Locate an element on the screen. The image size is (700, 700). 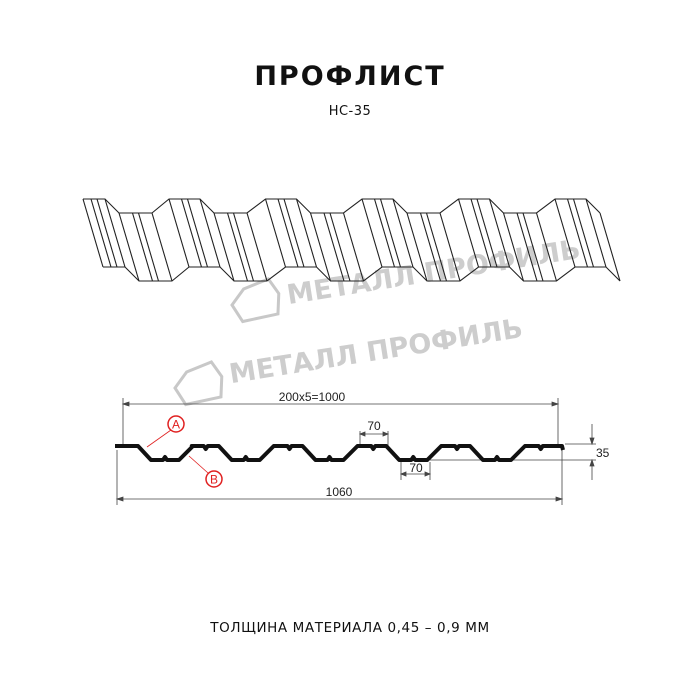
dim-height-label: 35 is located at coordinates (603, 453).